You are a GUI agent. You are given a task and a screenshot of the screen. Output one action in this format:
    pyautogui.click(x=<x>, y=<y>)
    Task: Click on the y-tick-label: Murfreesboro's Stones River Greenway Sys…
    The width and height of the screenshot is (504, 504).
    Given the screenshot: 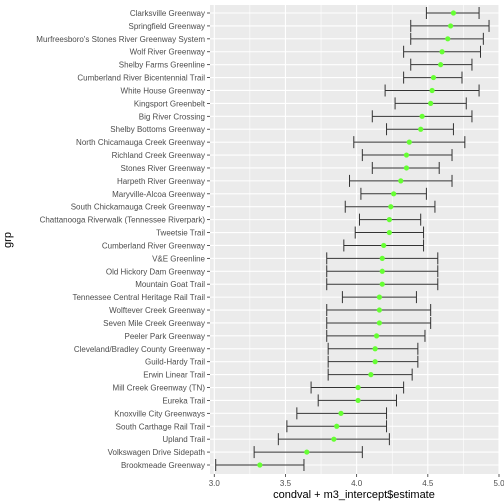 What is the action you would take?
    pyautogui.click(x=120, y=39)
    